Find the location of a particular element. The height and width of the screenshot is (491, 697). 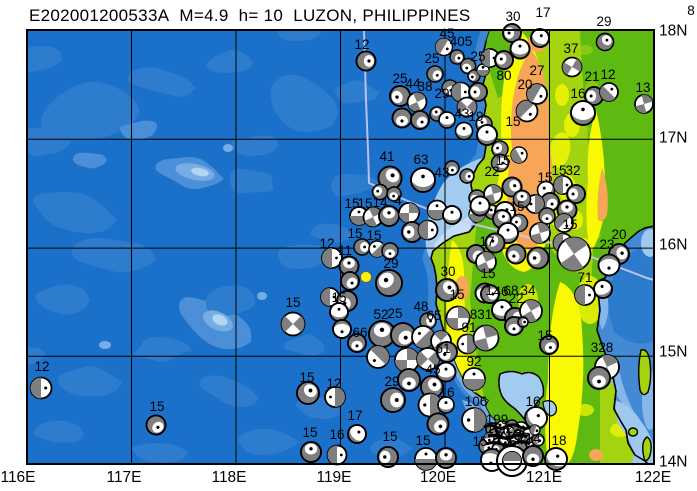

svg-text: 23 is located at coordinates (606, 244).